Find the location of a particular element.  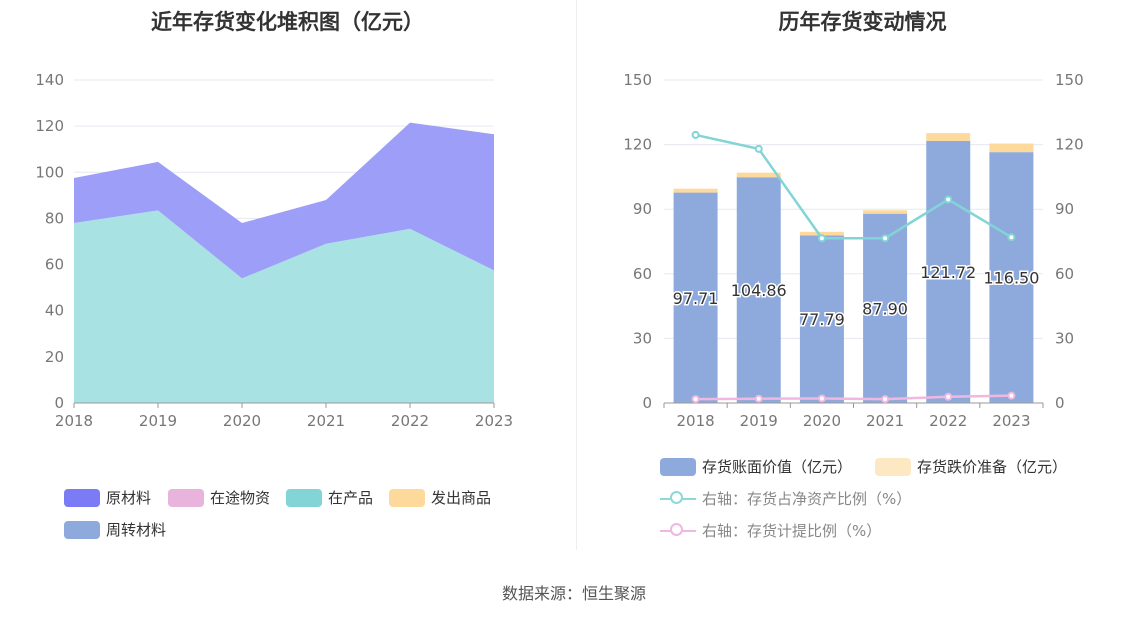

legend-label: 原材料 is located at coordinates (129, 498).